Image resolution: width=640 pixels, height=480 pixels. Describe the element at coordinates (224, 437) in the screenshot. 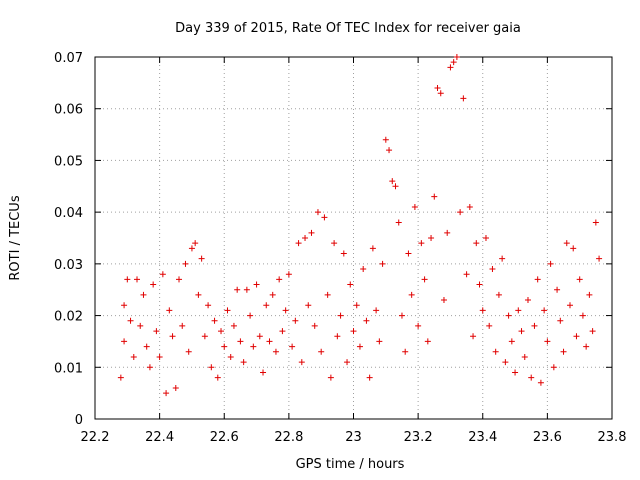

I see `x-tick-label: 22.6` at that location.